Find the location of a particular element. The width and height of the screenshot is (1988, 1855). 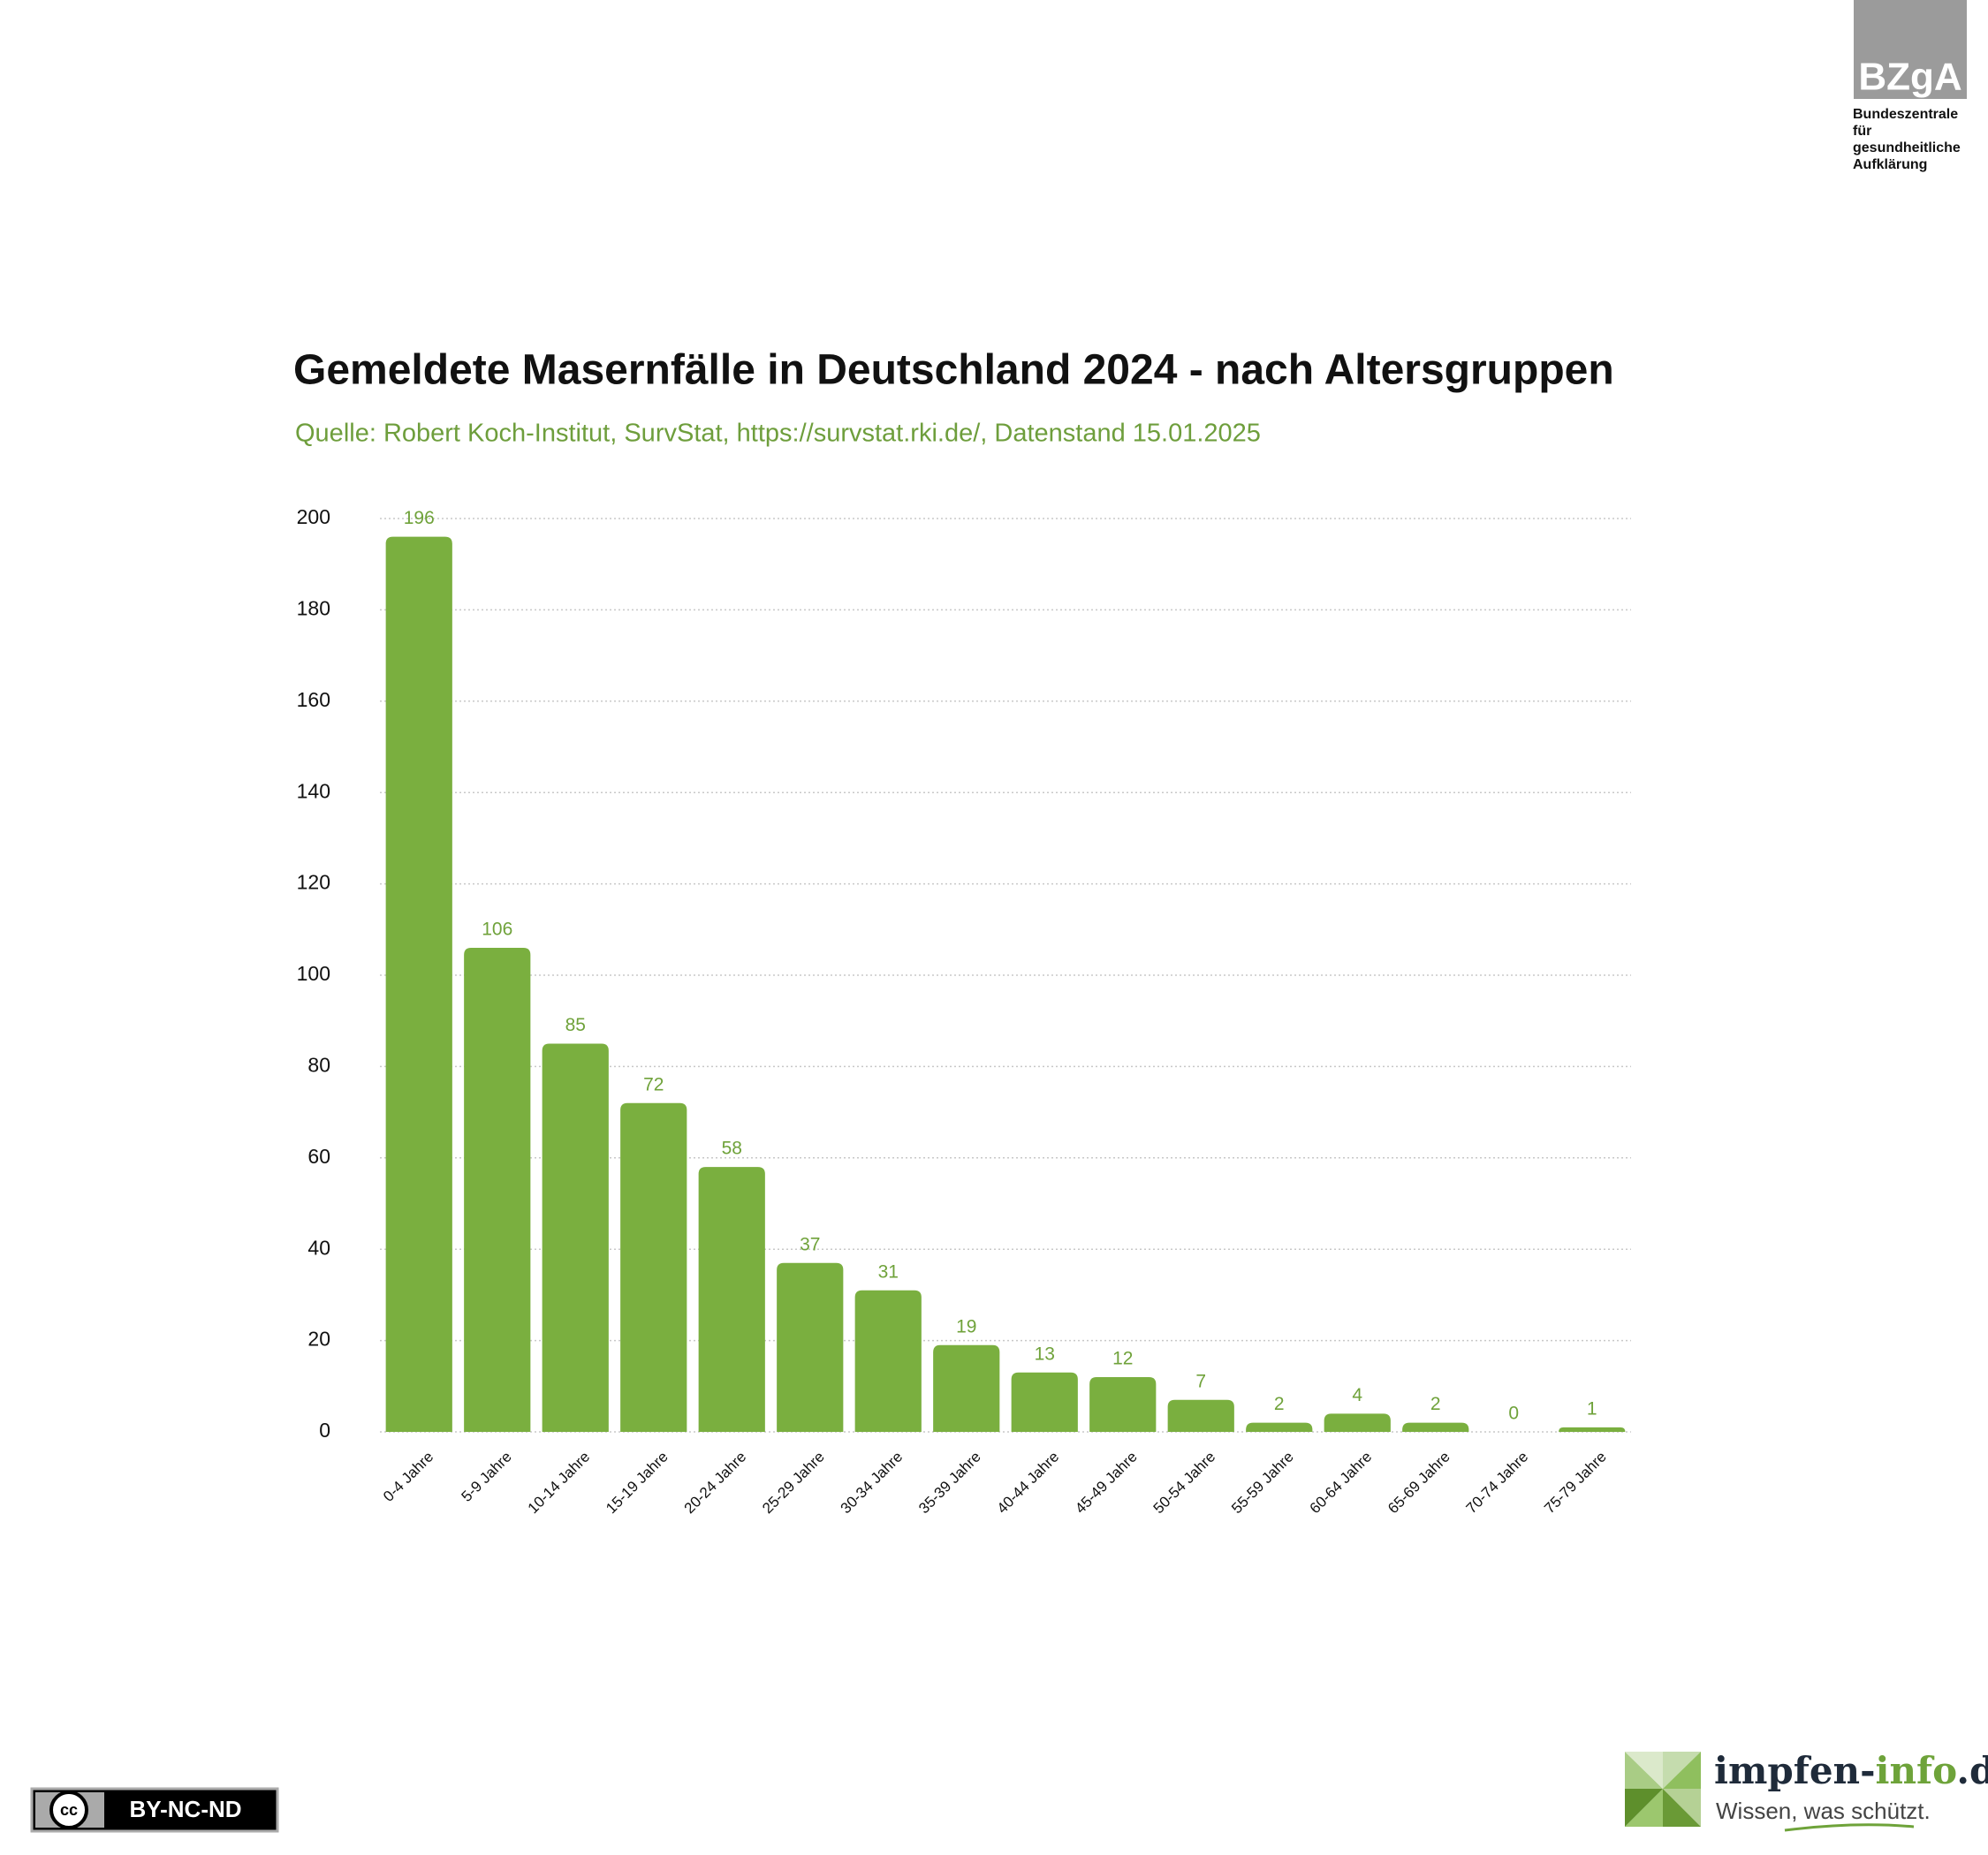

logo-line: für is located at coordinates (1862, 131).